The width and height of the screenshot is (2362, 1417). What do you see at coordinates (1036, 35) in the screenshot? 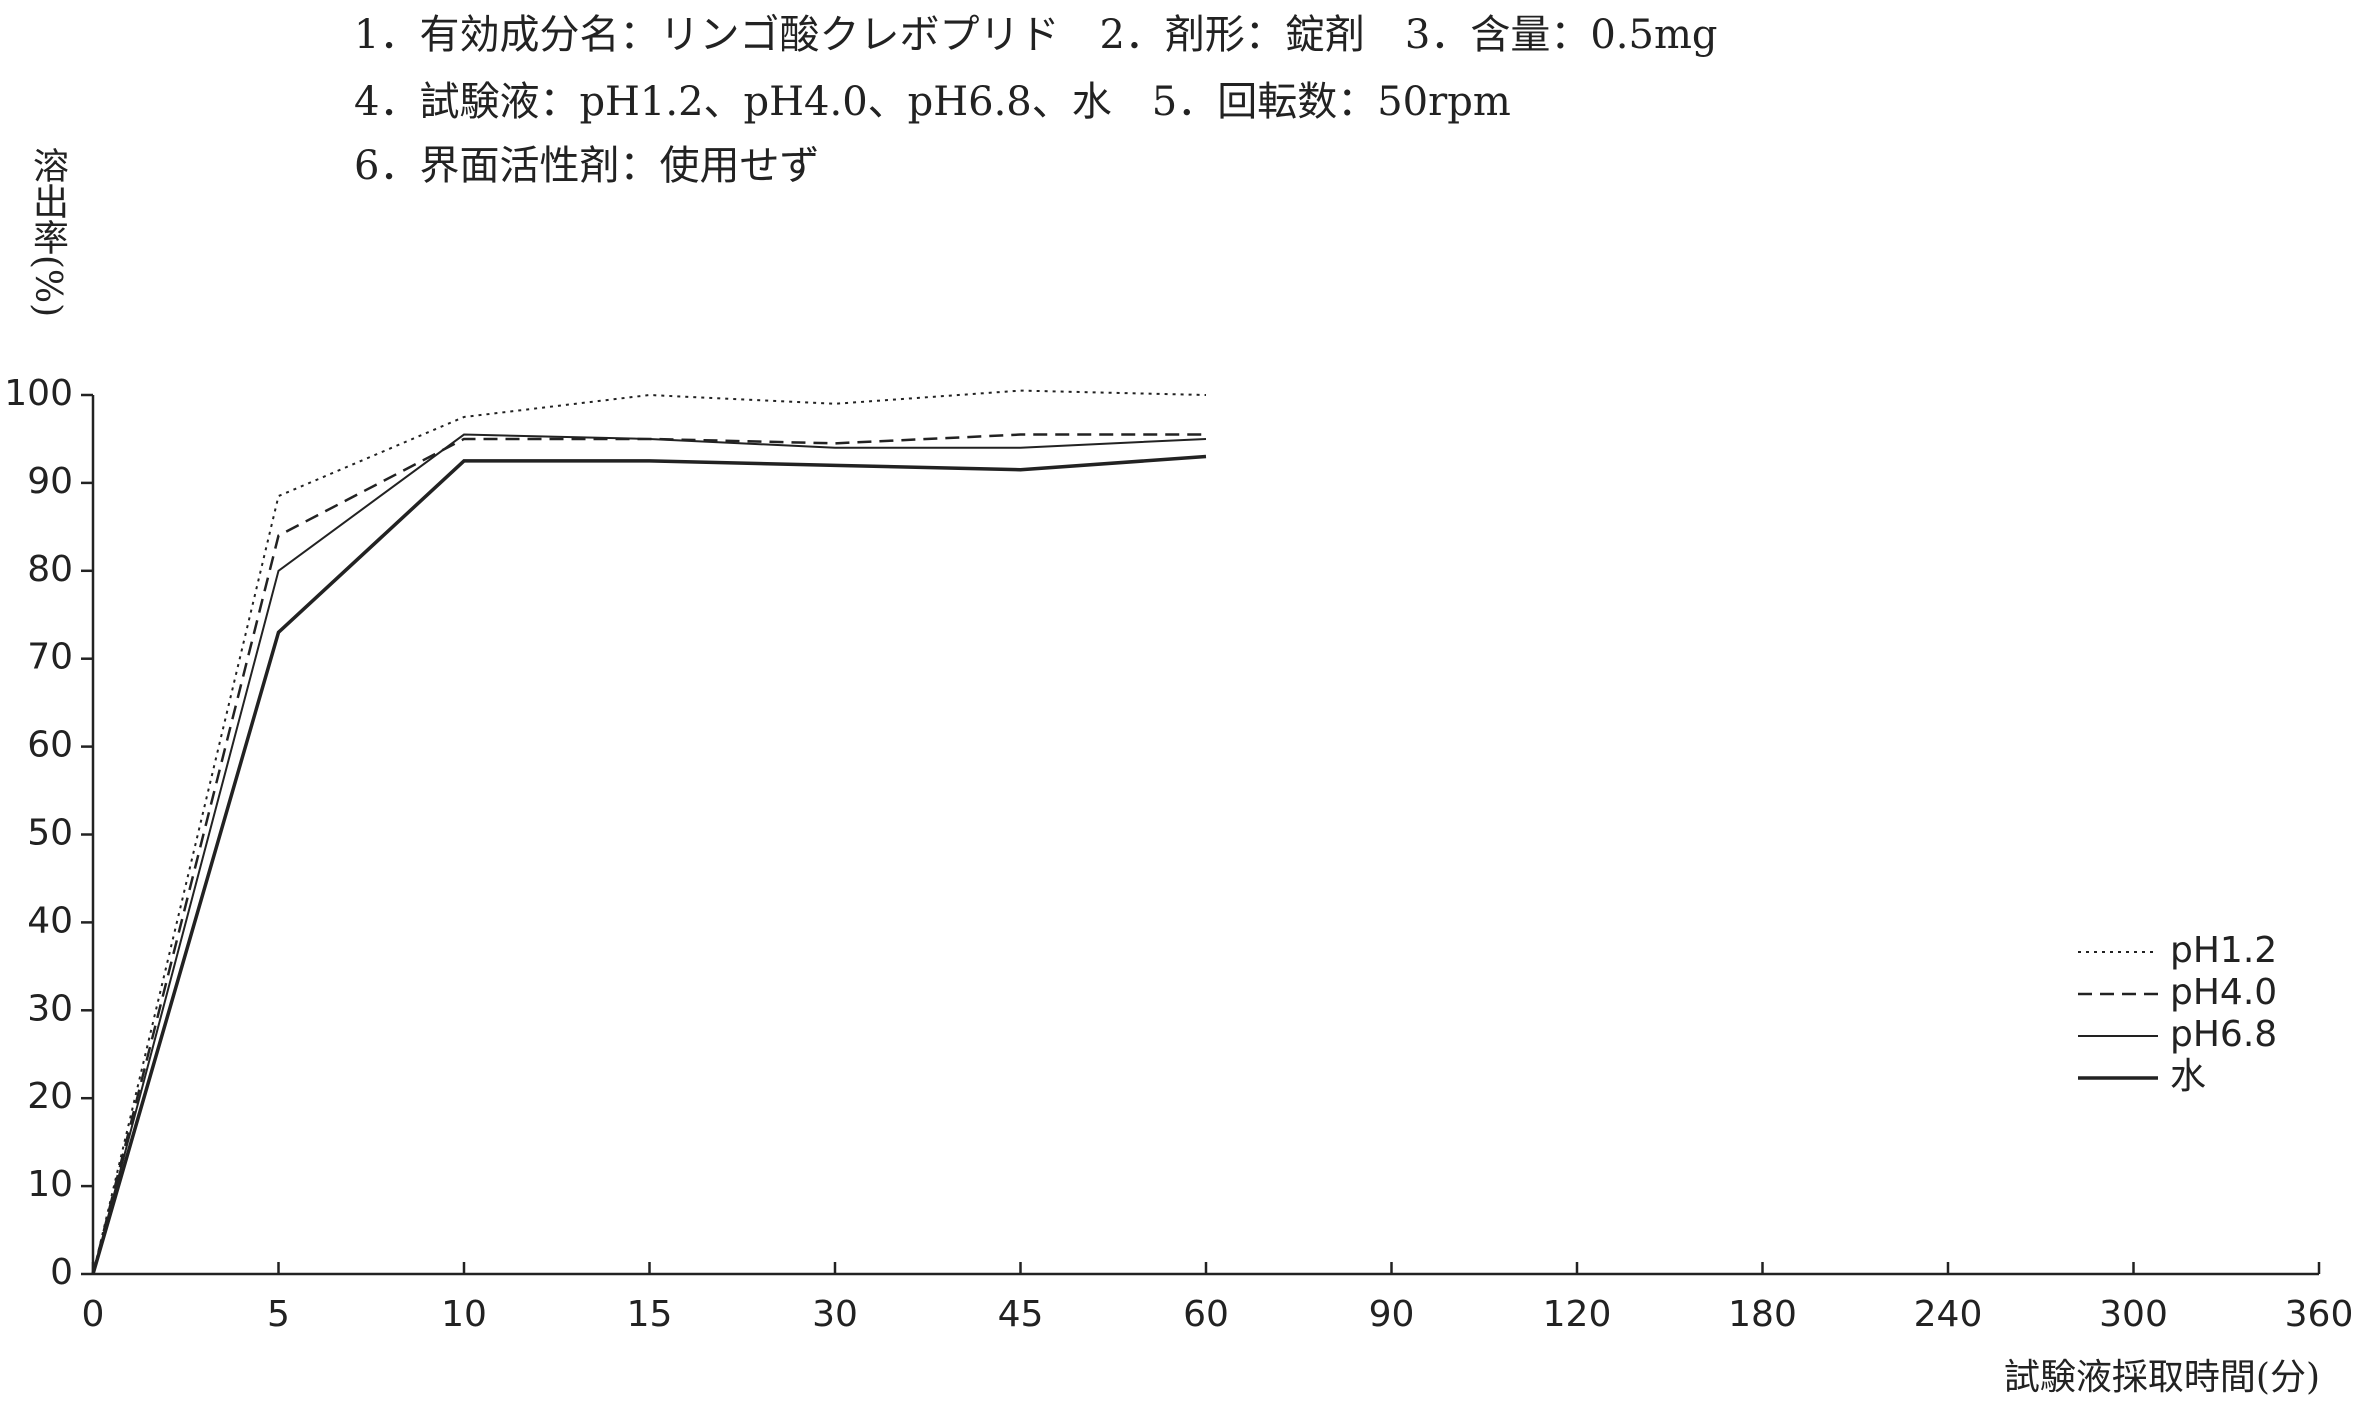
I see `annotation: 1．有効成分名：リンゴ酸クレボプリド 2．剤形：錠剤 3．含量：0.5mg` at bounding box center [1036, 35].